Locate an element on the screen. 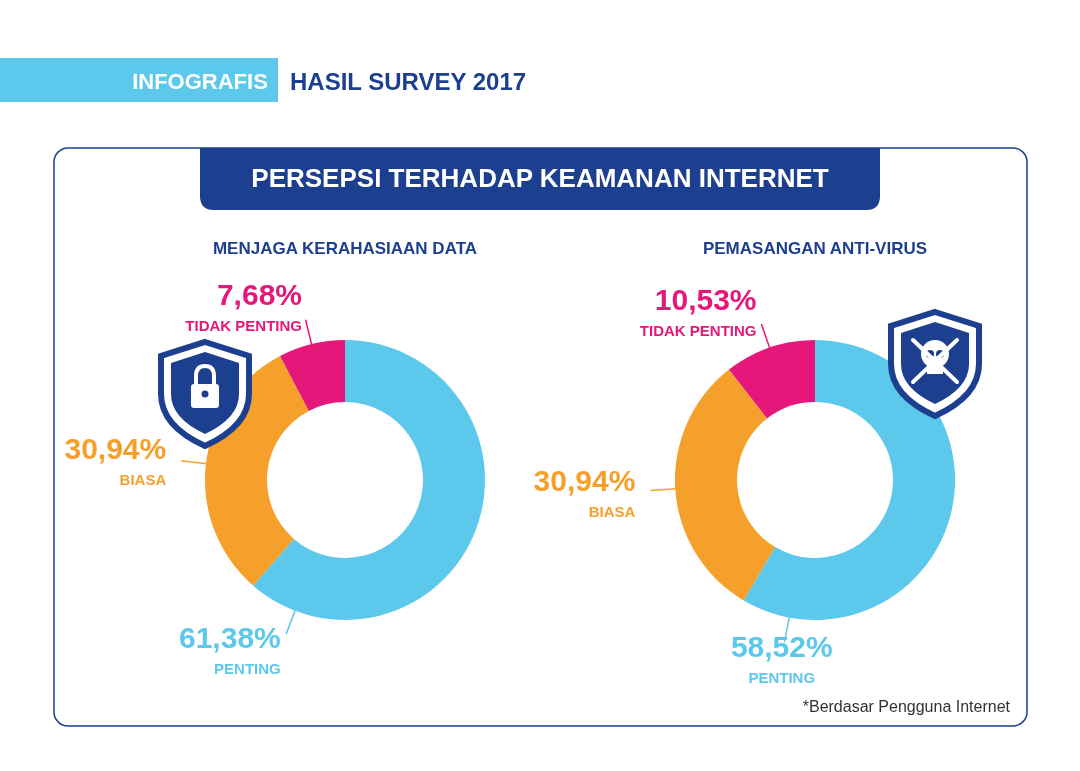 This screenshot has width=1080, height=771. data-label: 10,53% is located at coordinates (705, 299).